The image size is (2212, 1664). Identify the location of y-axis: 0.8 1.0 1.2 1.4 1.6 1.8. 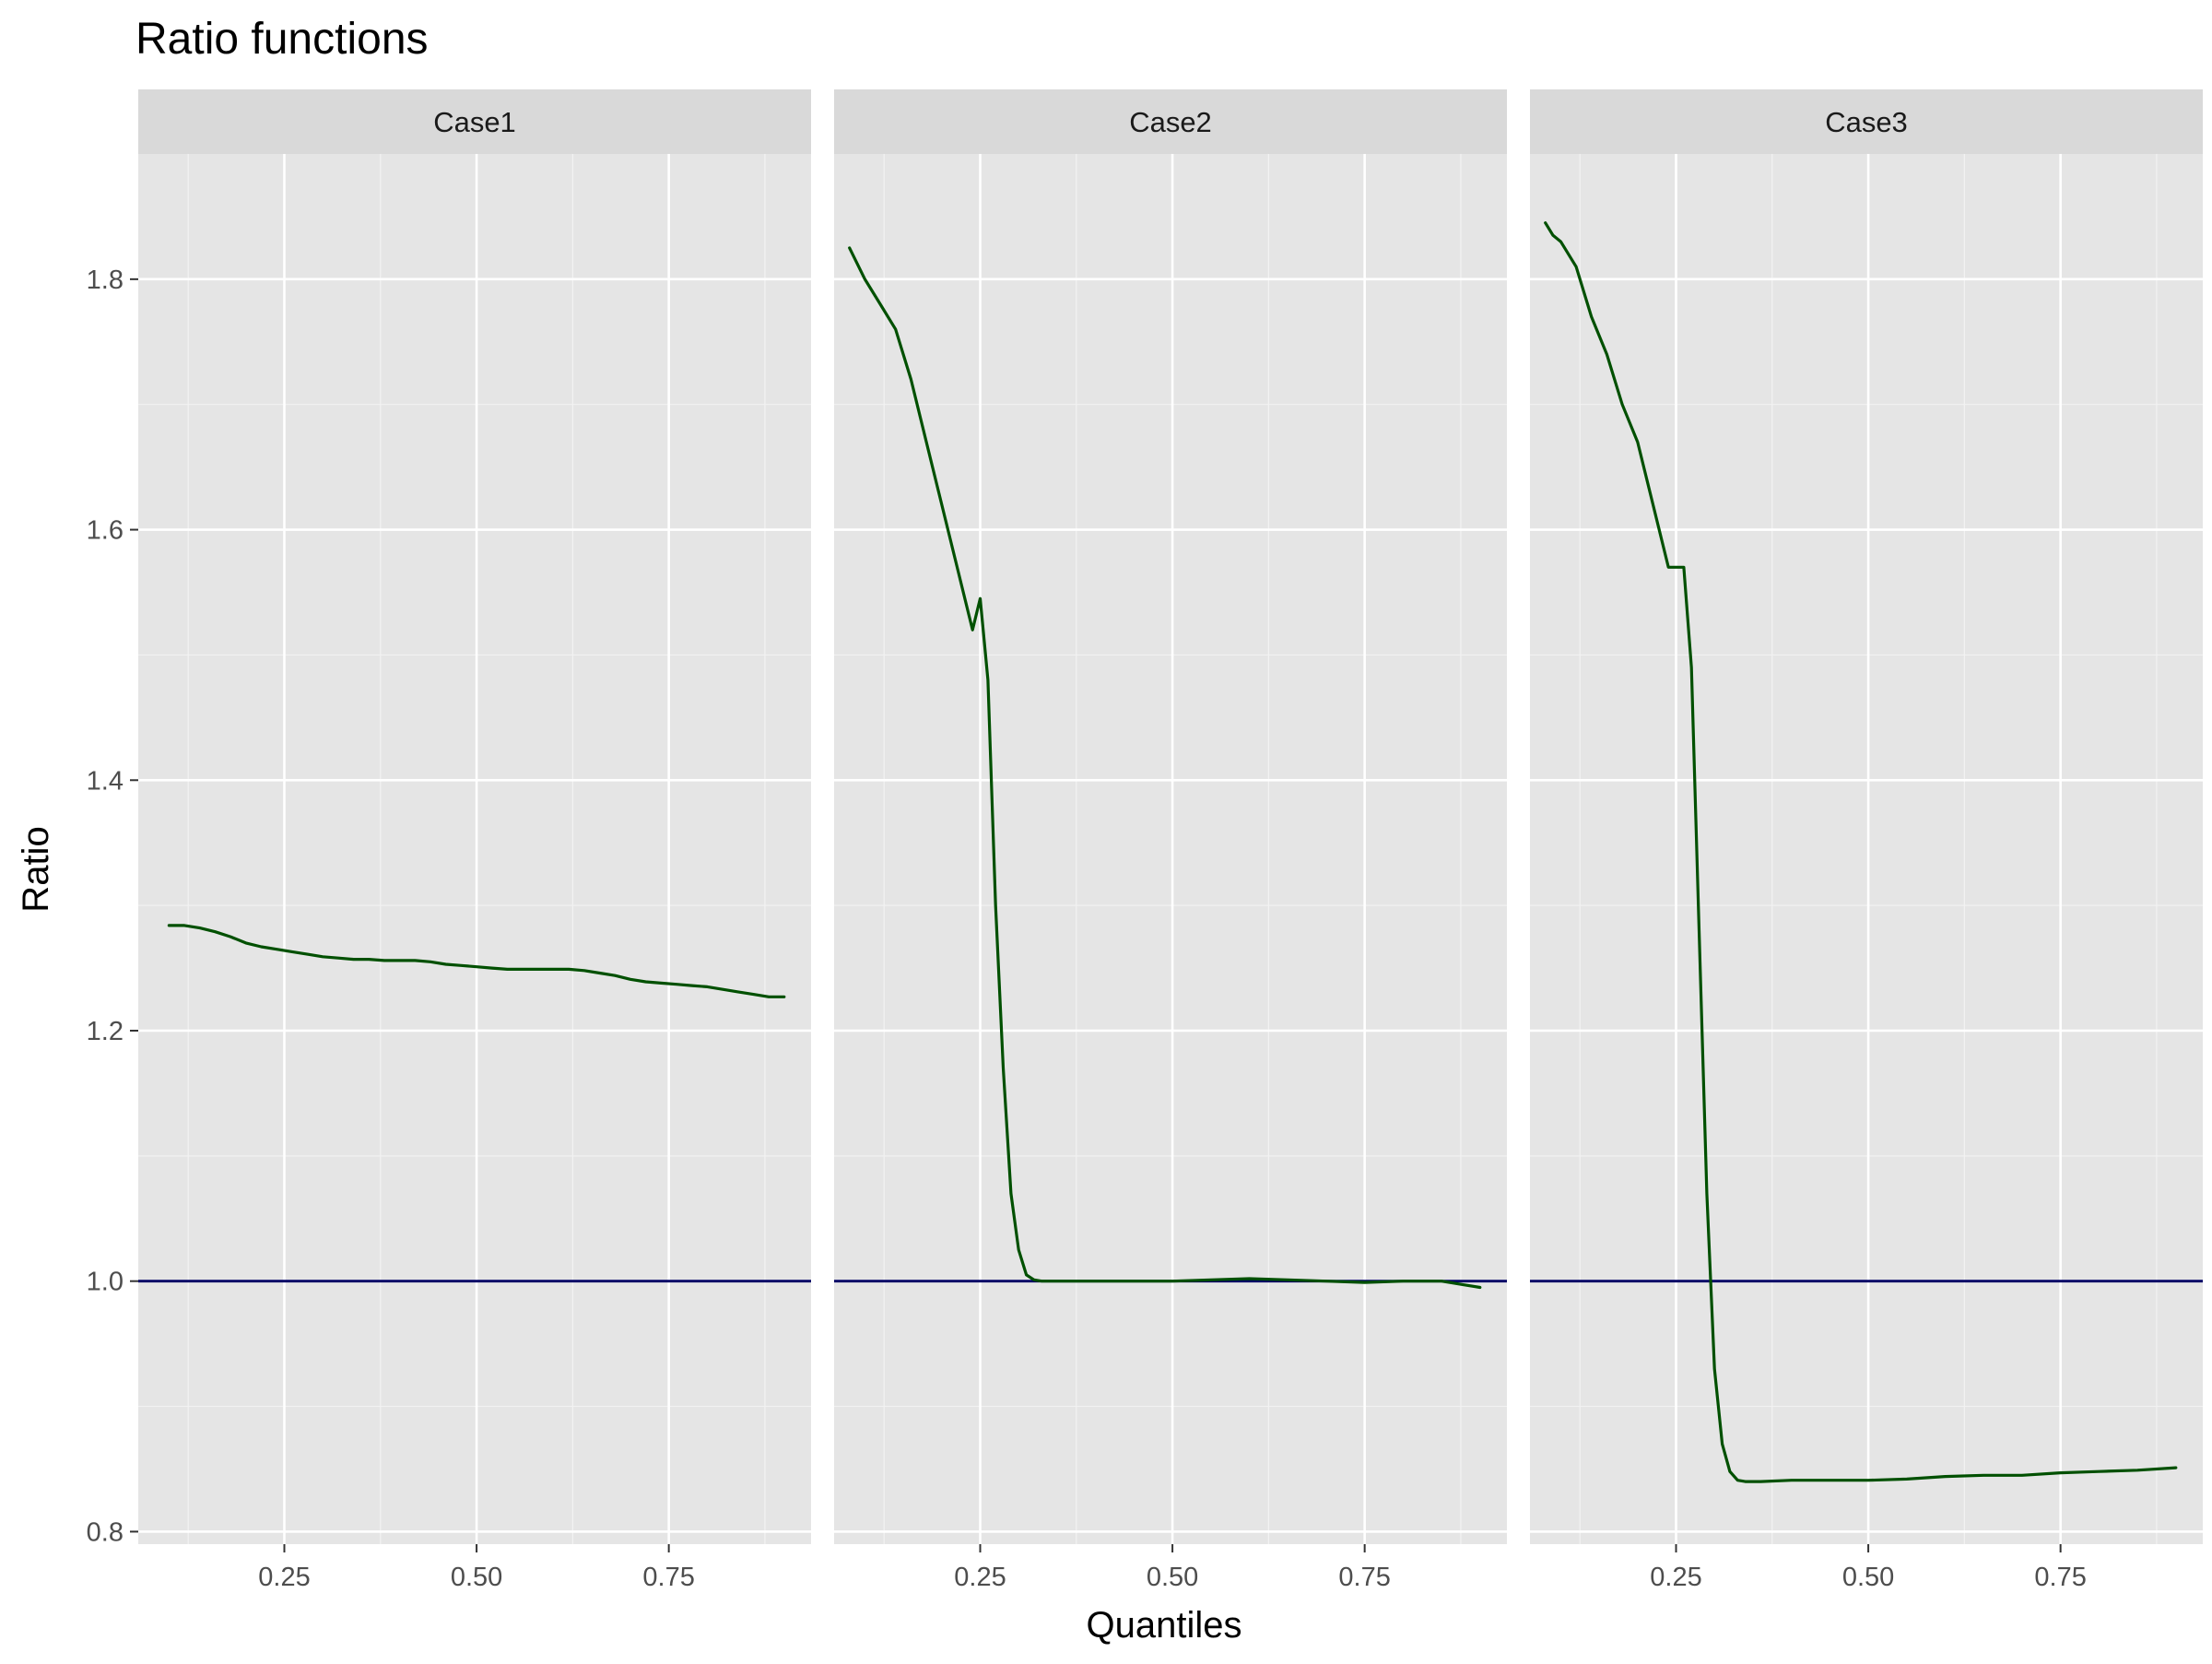
(112, 906).